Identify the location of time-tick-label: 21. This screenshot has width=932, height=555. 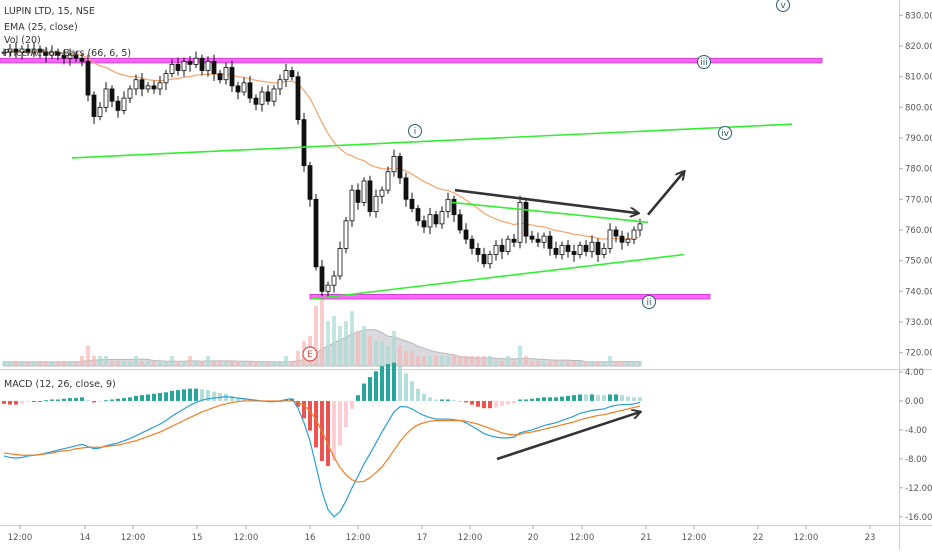
(646, 538).